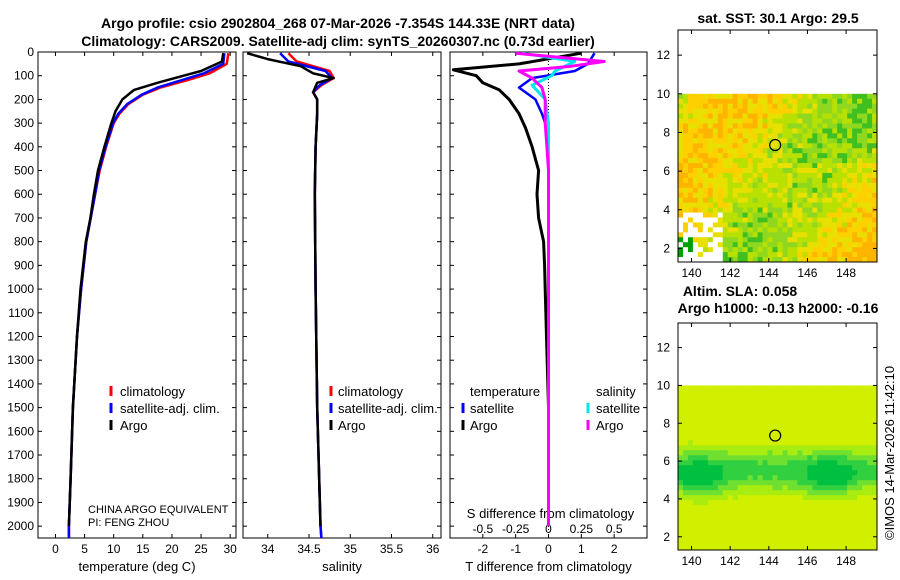 The width and height of the screenshot is (900, 580). Describe the element at coordinates (146, 290) in the screenshot. I see `series-line-argo` at that location.